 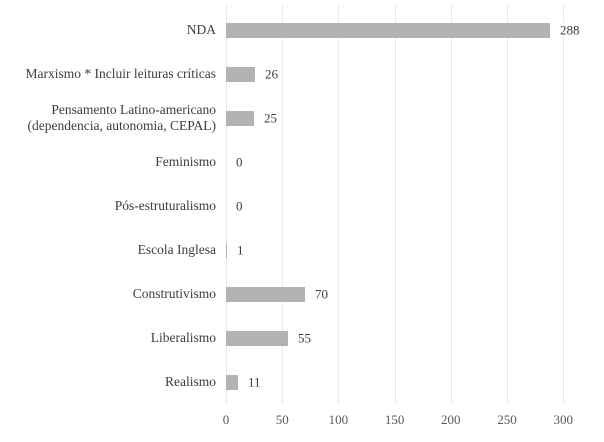 I want to click on category-label: Realismo, so click(x=190, y=381).